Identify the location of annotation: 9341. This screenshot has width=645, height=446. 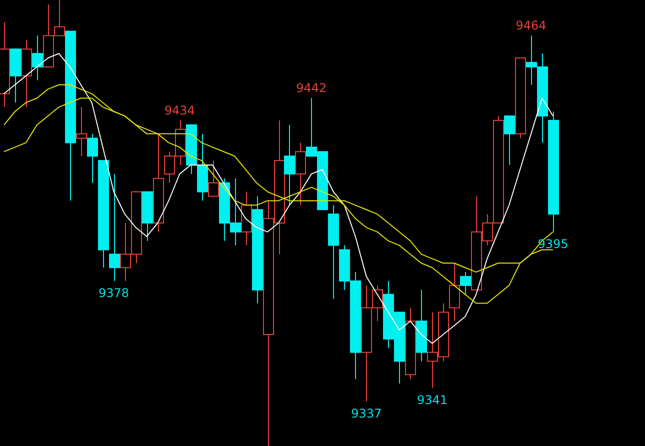
(432, 400).